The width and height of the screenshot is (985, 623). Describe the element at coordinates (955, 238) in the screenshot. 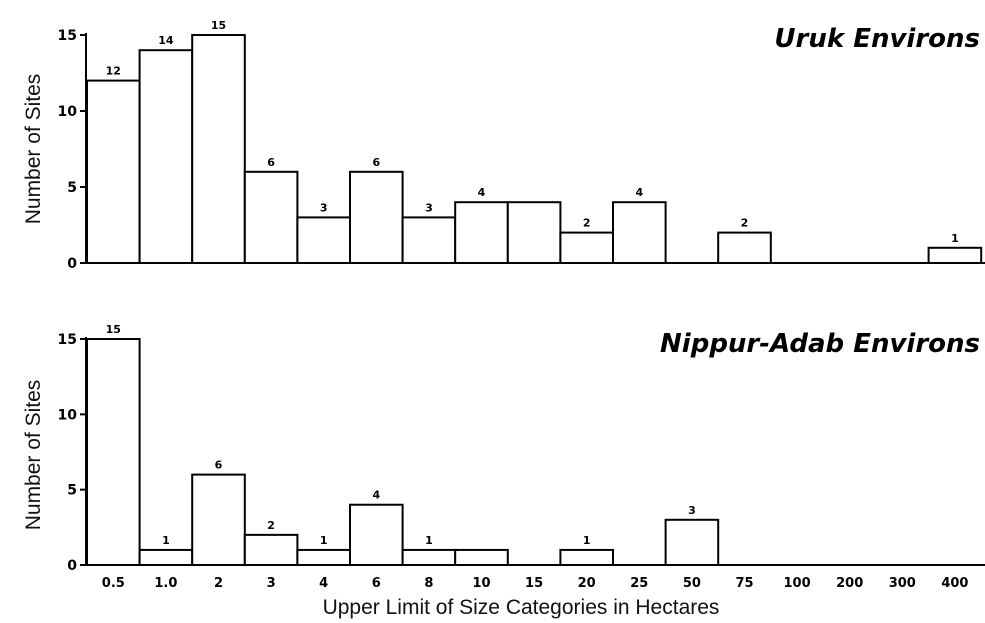

I see `uruk-data-label: 1` at that location.